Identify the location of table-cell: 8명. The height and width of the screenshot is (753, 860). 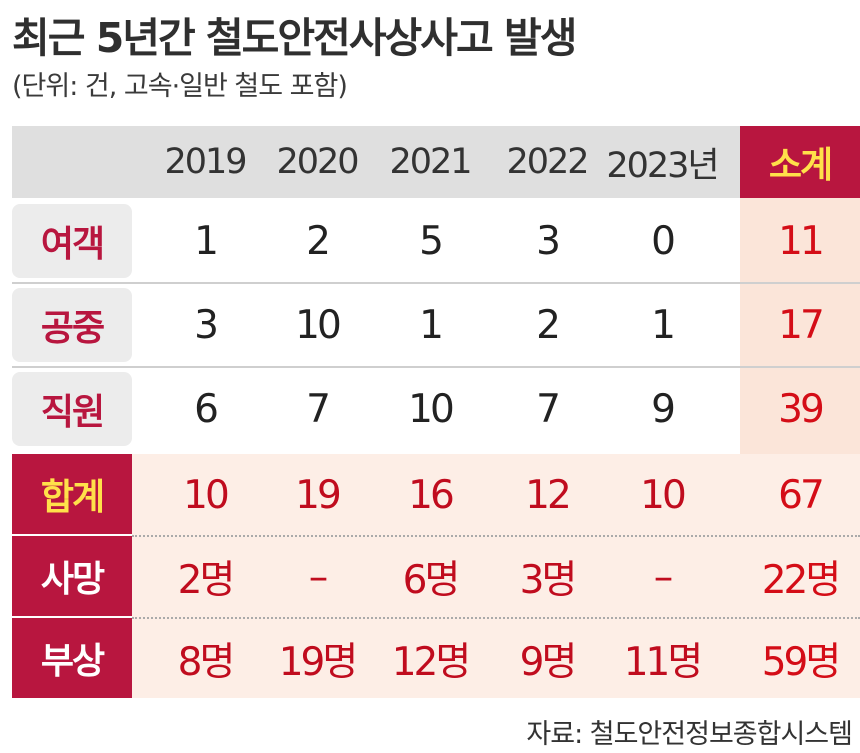
(206, 662).